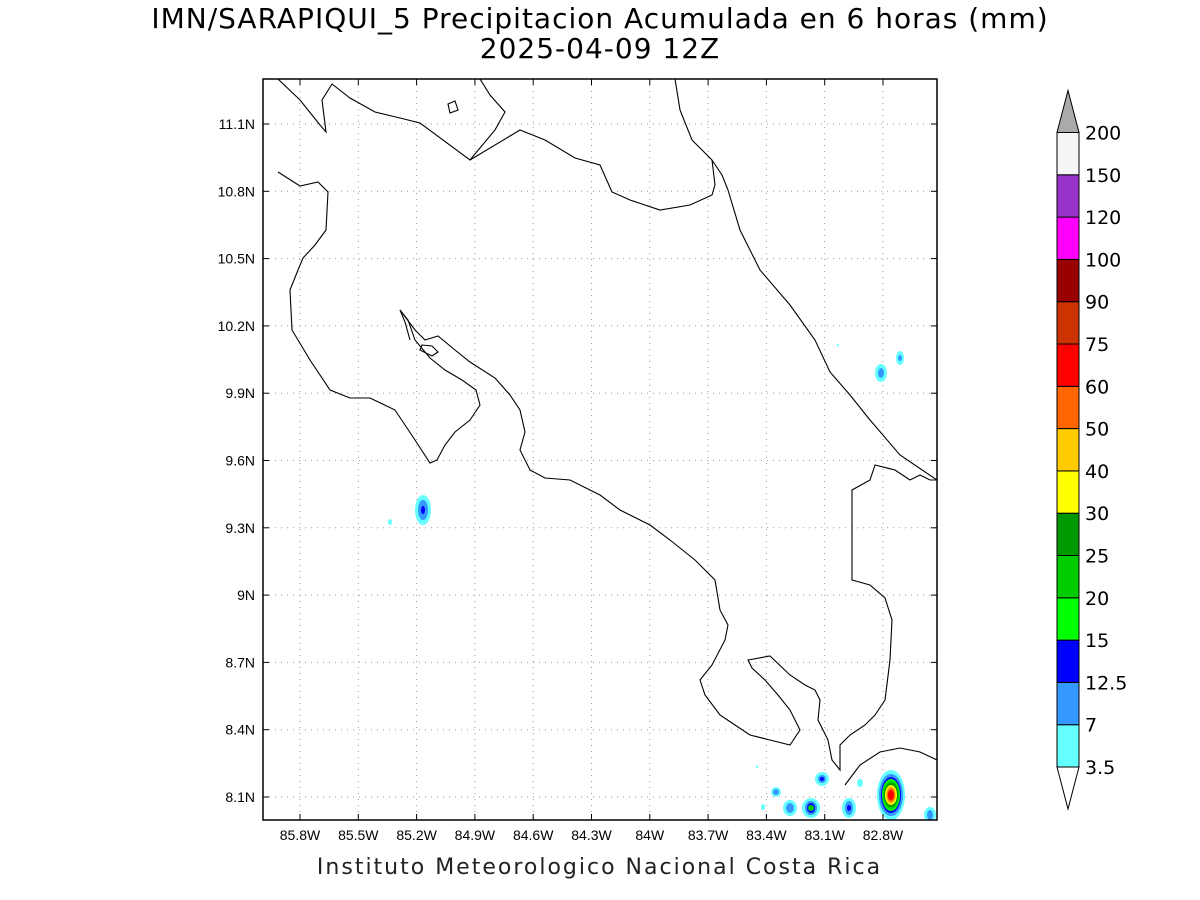 The height and width of the screenshot is (900, 1200). What do you see at coordinates (1103, 176) in the screenshot?
I see `colorbar-level-label: 150` at bounding box center [1103, 176].